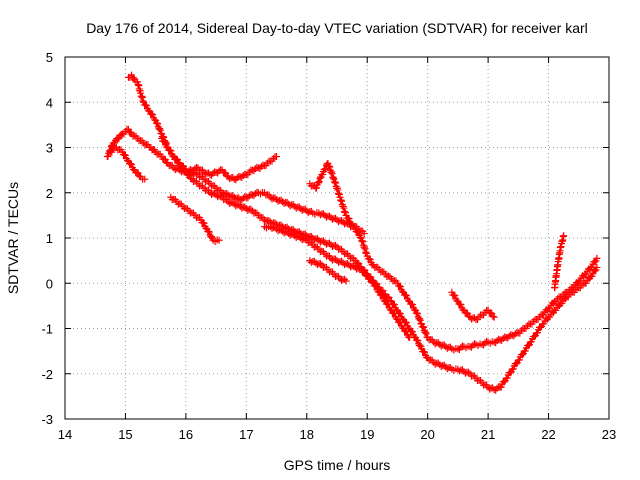  Describe the element at coordinates (49, 148) in the screenshot. I see `y-tick-label: 3` at that location.